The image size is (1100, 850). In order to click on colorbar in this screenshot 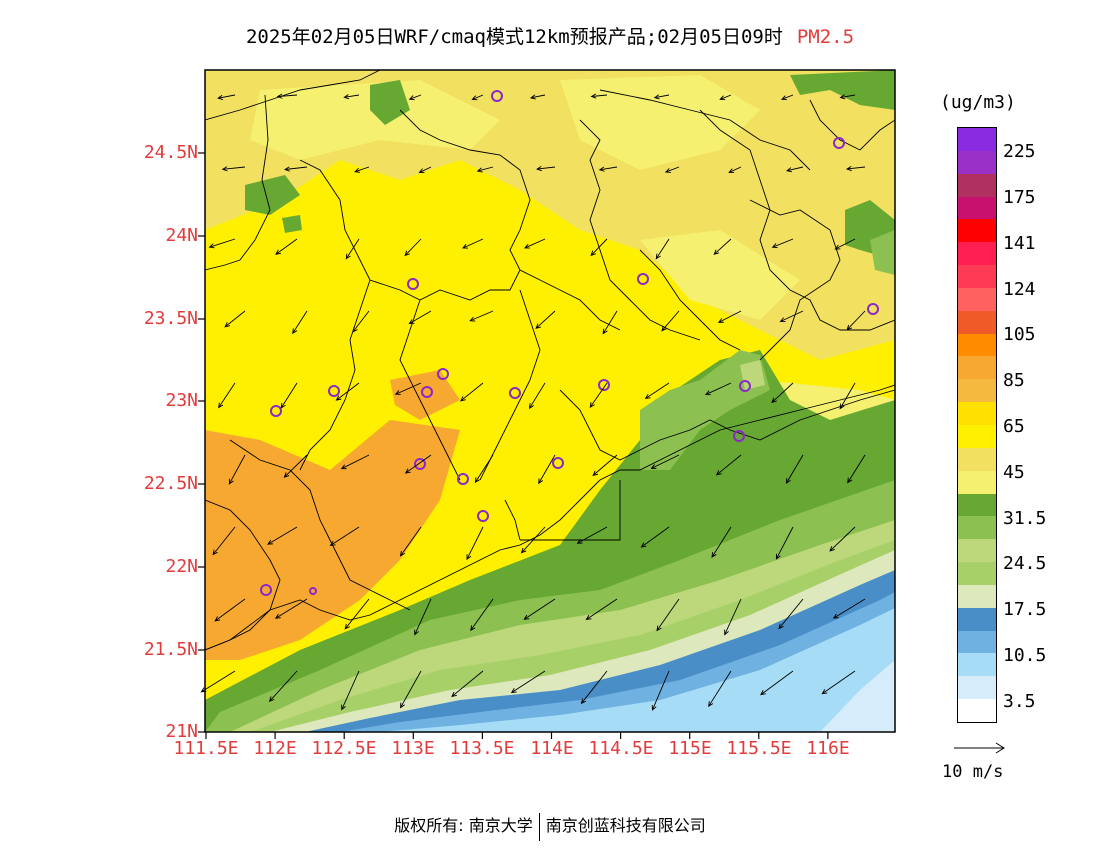, I will do `click(977, 425)`.